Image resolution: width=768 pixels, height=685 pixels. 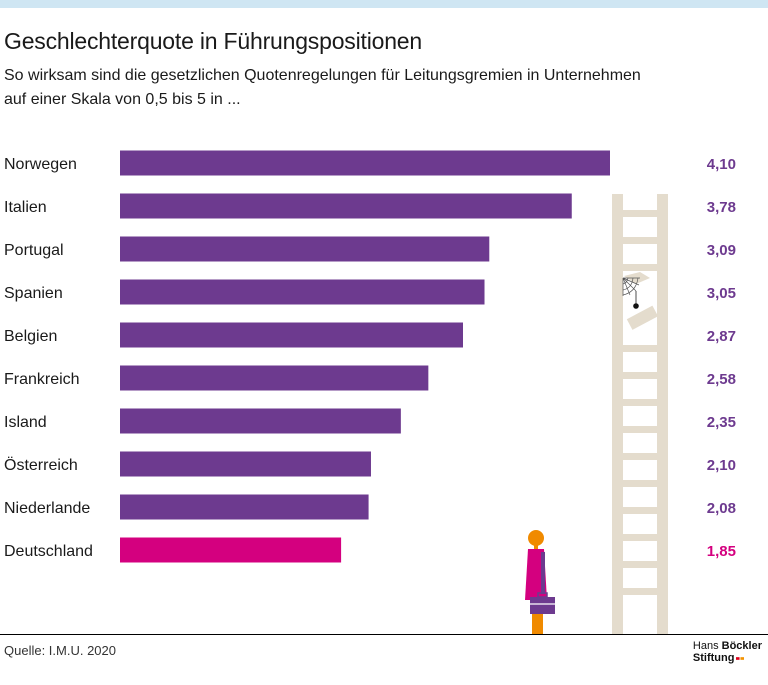 I want to click on top-band, so click(x=384, y=4).